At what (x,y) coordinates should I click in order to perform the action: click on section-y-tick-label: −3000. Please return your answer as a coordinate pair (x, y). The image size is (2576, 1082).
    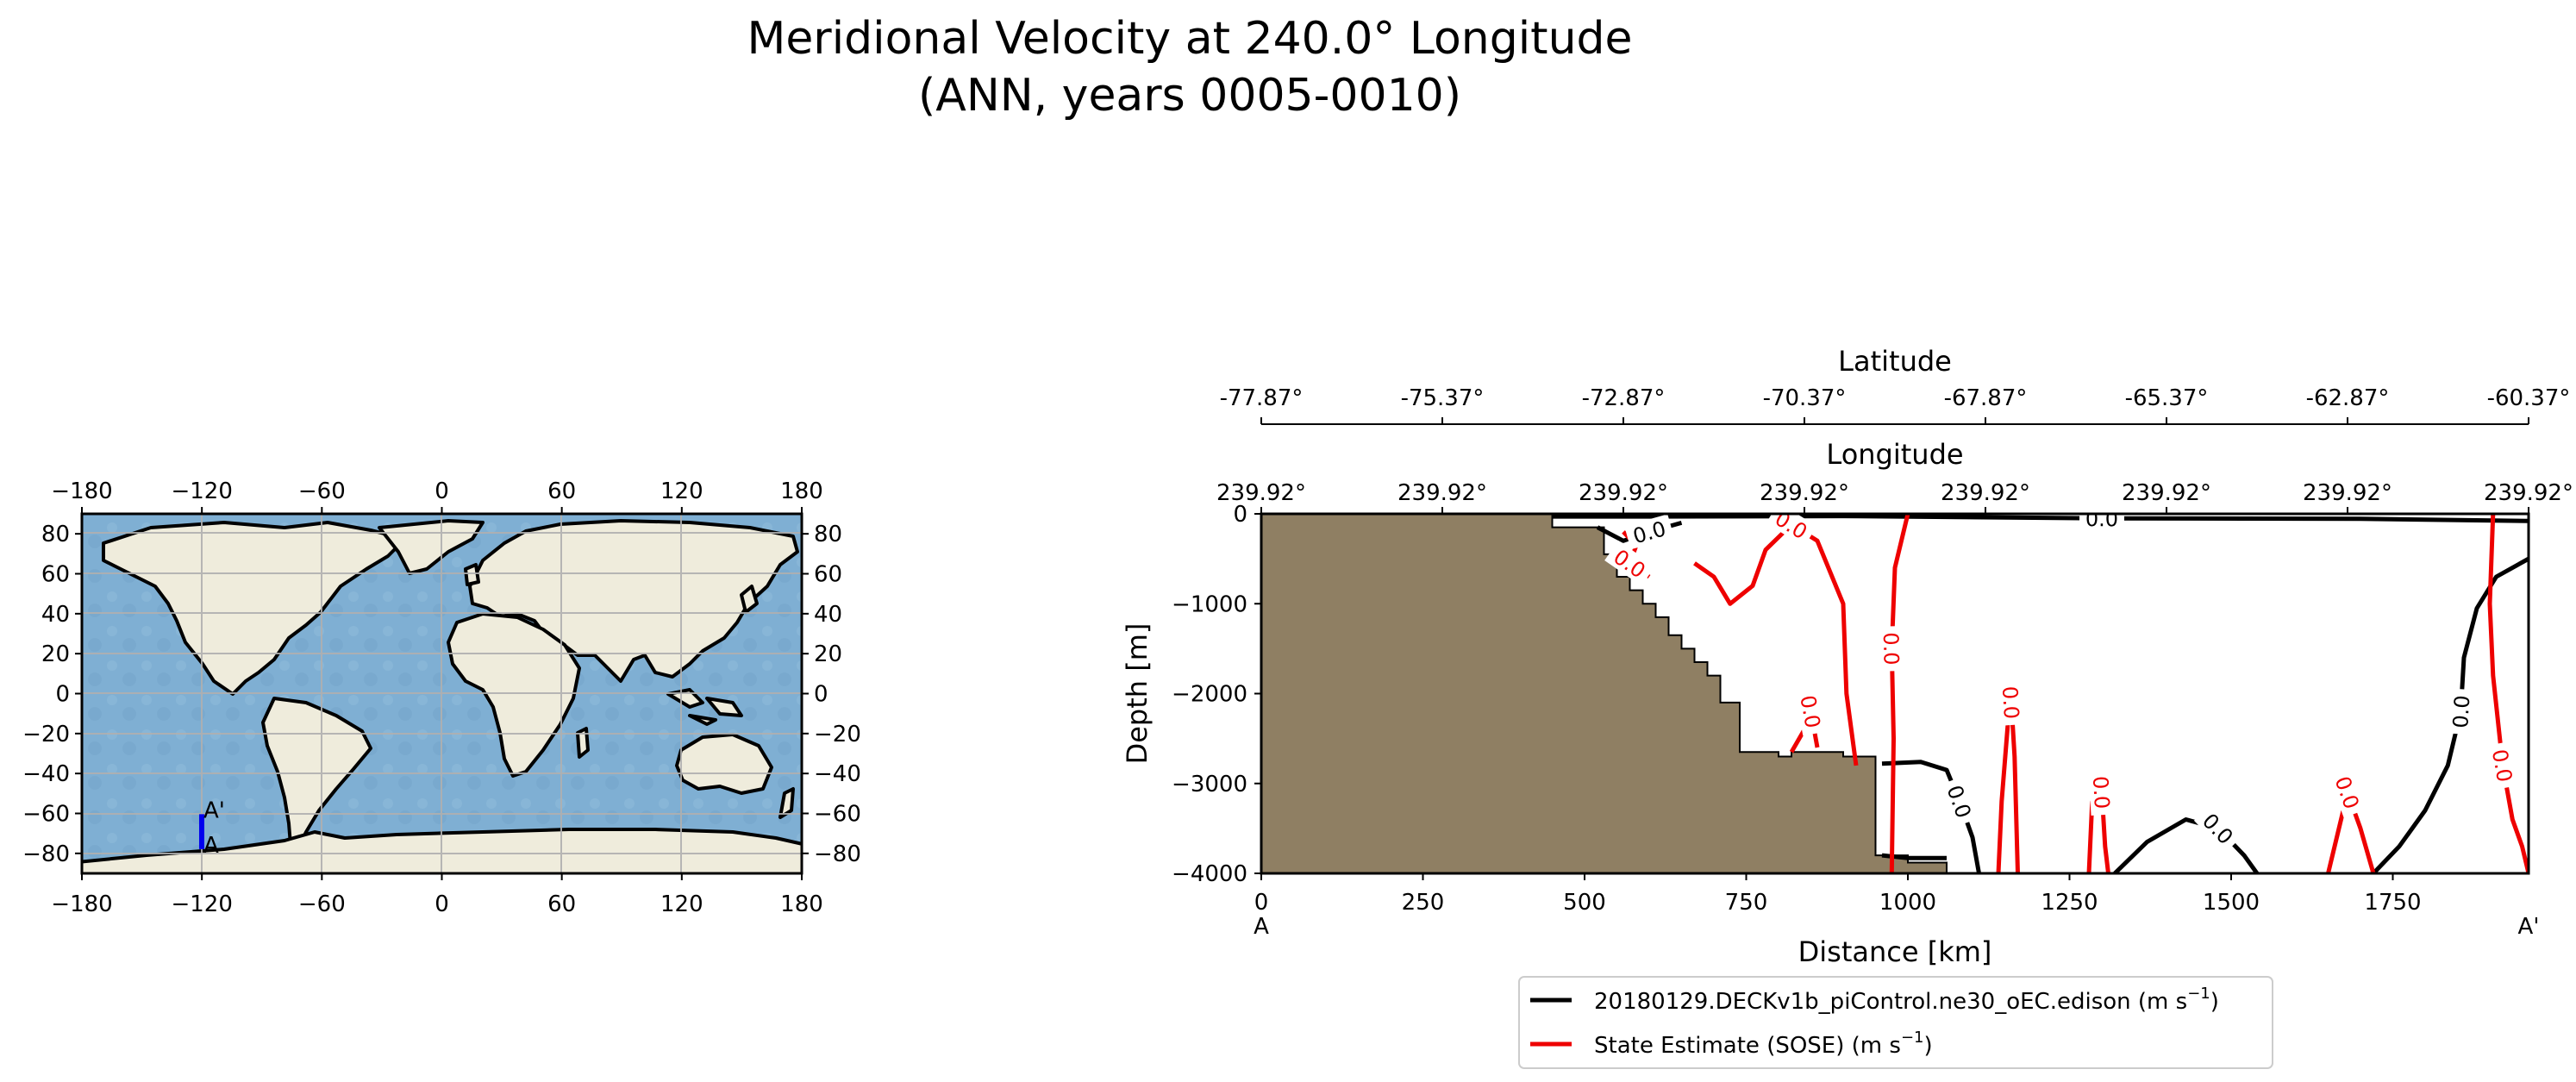
    Looking at the image, I should click on (1209, 784).